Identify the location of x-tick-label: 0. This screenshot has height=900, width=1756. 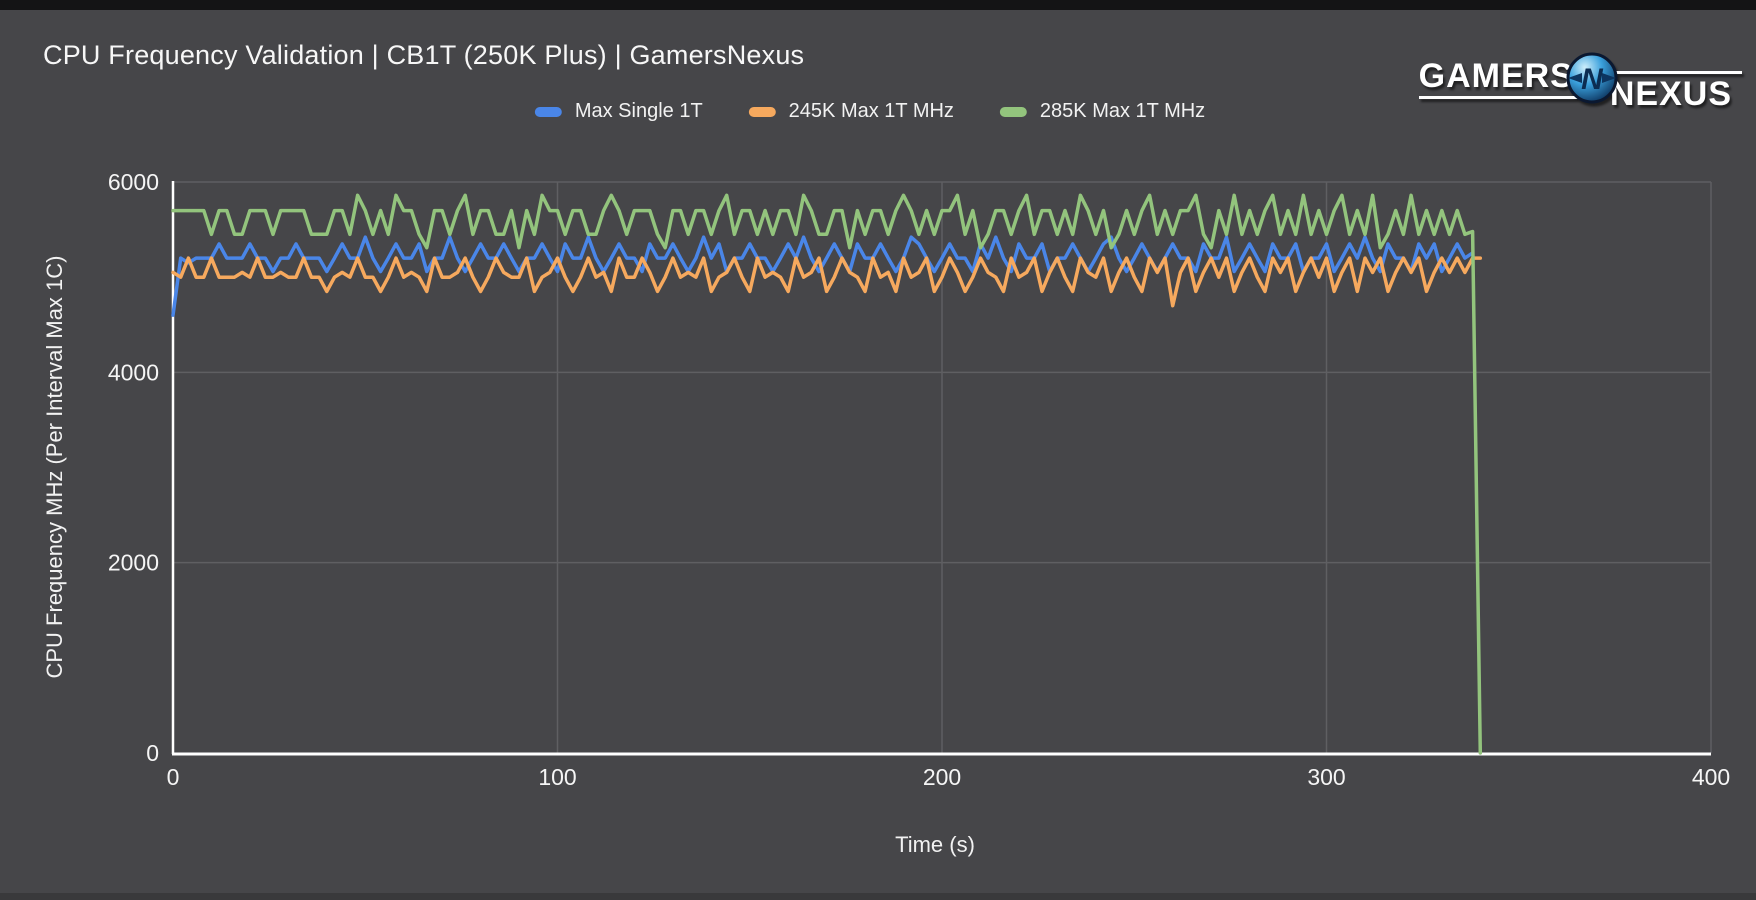
(173, 777).